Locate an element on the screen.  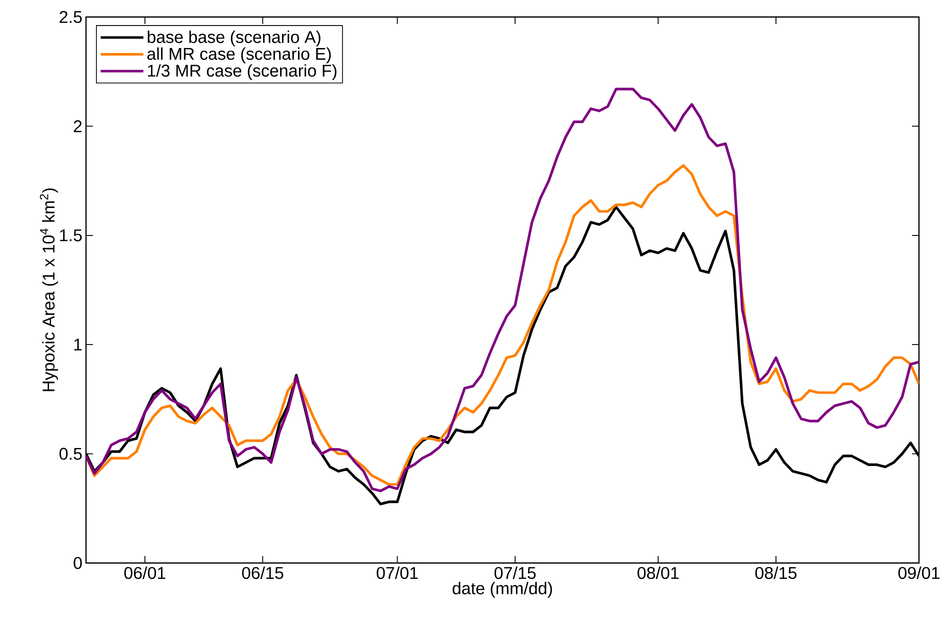
legend-label: all MR case (scenario E) is located at coordinates (239, 55).